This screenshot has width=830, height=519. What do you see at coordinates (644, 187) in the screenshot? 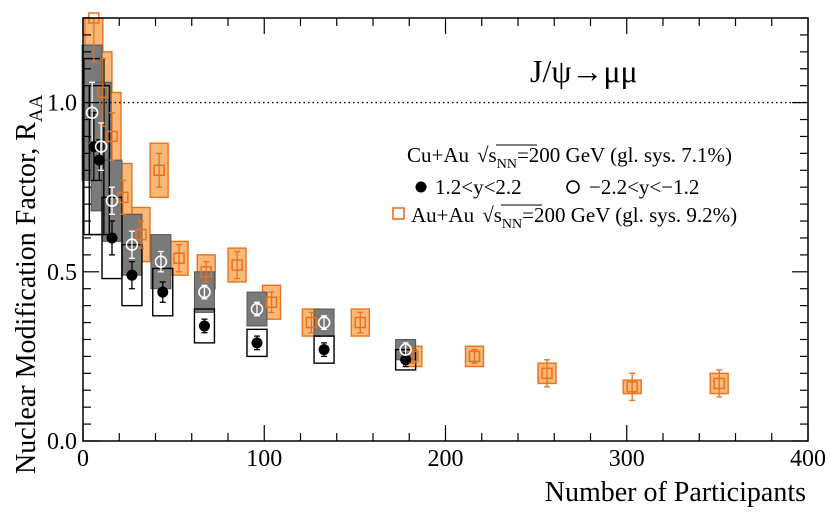
I see `legend-backward-label: −2.2<y<−1.2` at bounding box center [644, 187].